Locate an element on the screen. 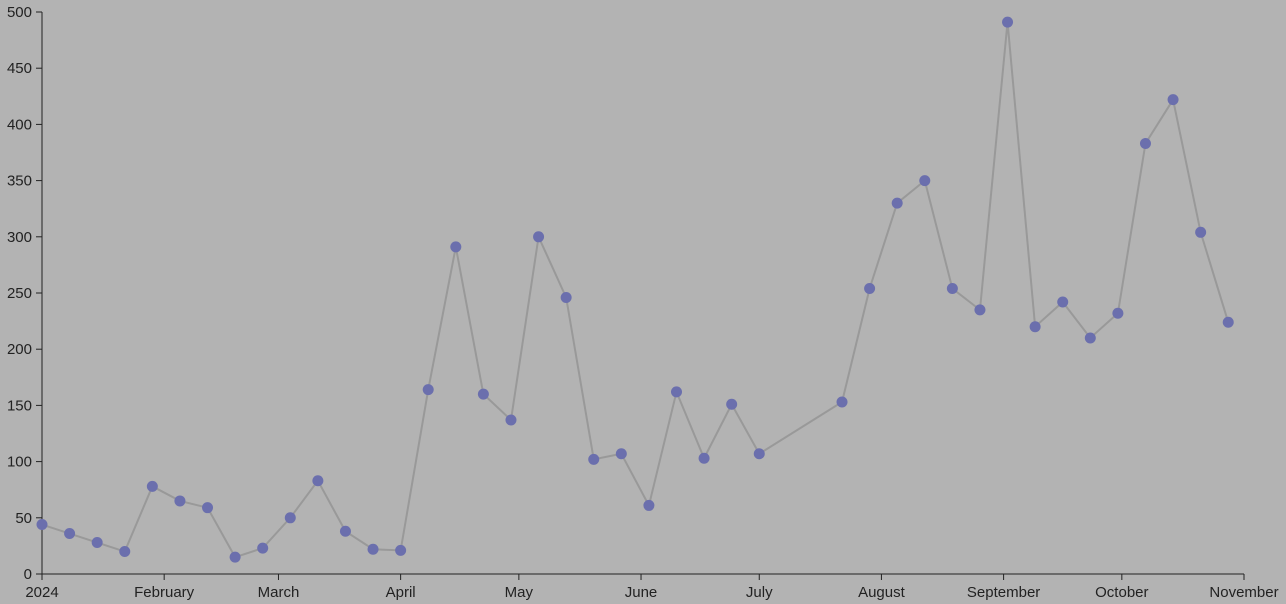 The height and width of the screenshot is (604, 1286). y-tick-label: 300 is located at coordinates (19, 237).